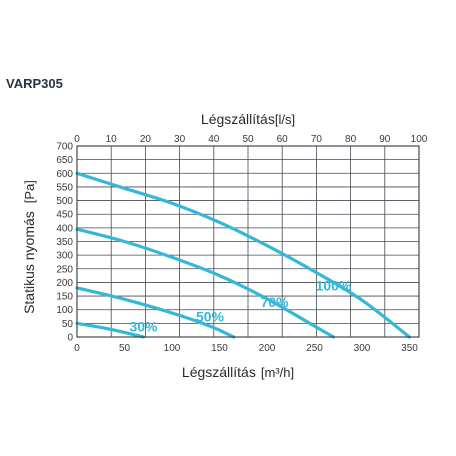  I want to click on top-tick-label: 30, so click(180, 139).